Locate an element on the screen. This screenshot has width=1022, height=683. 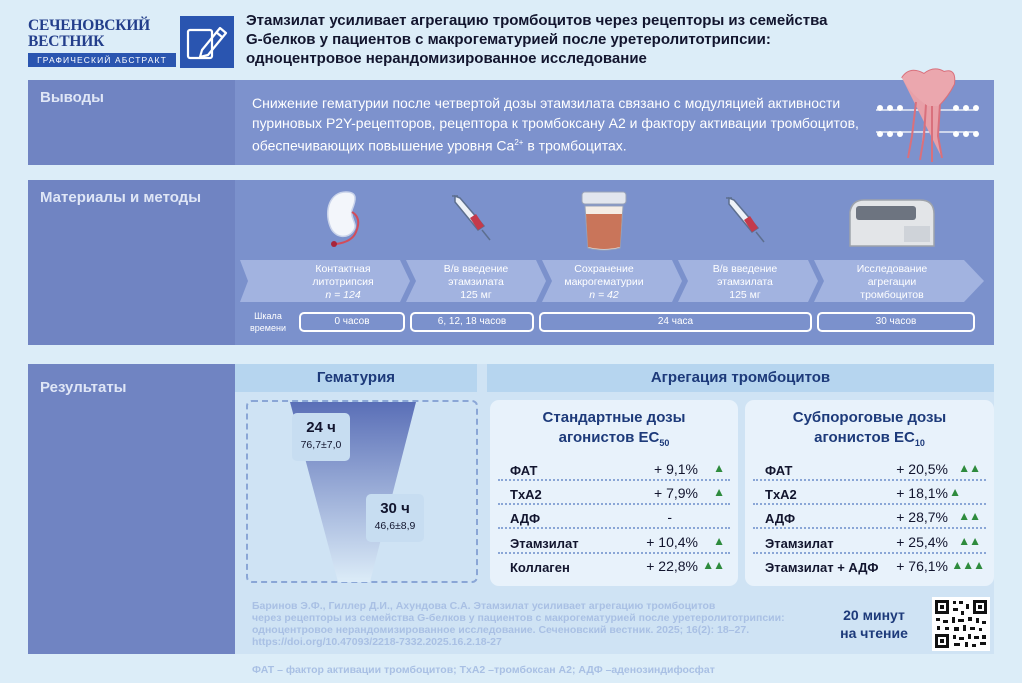
stage-text: Контактная is located at coordinates (343, 269).